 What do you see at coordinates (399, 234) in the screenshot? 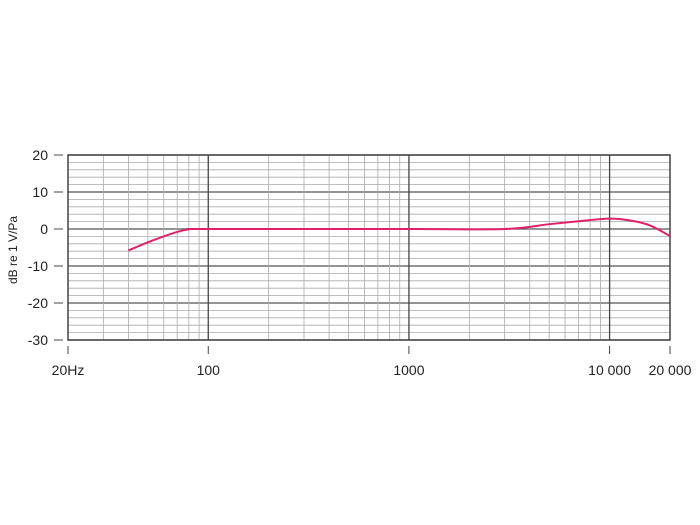
I see `series-line` at bounding box center [399, 234].